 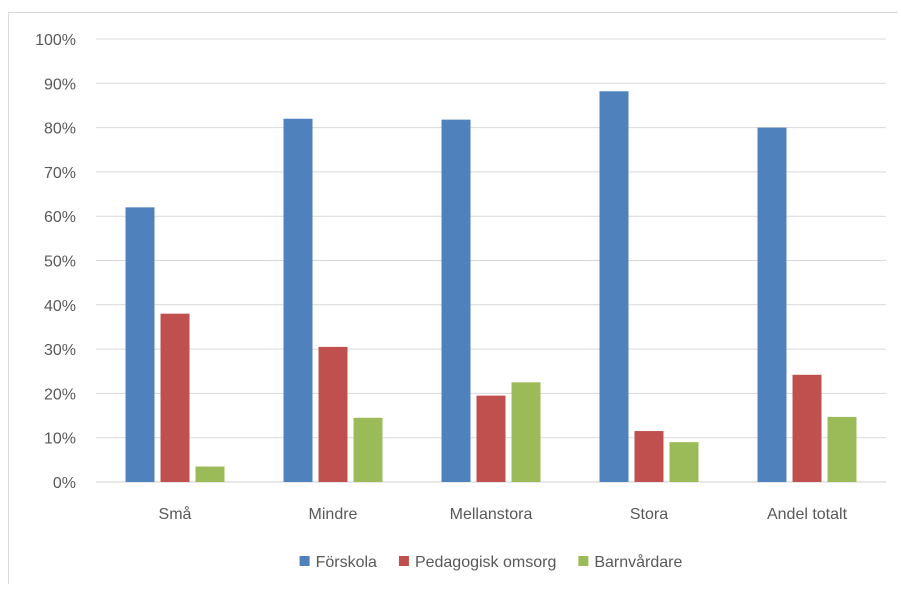 What do you see at coordinates (485, 562) in the screenshot?
I see `legend-label: Pedagogisk omsorg` at bounding box center [485, 562].